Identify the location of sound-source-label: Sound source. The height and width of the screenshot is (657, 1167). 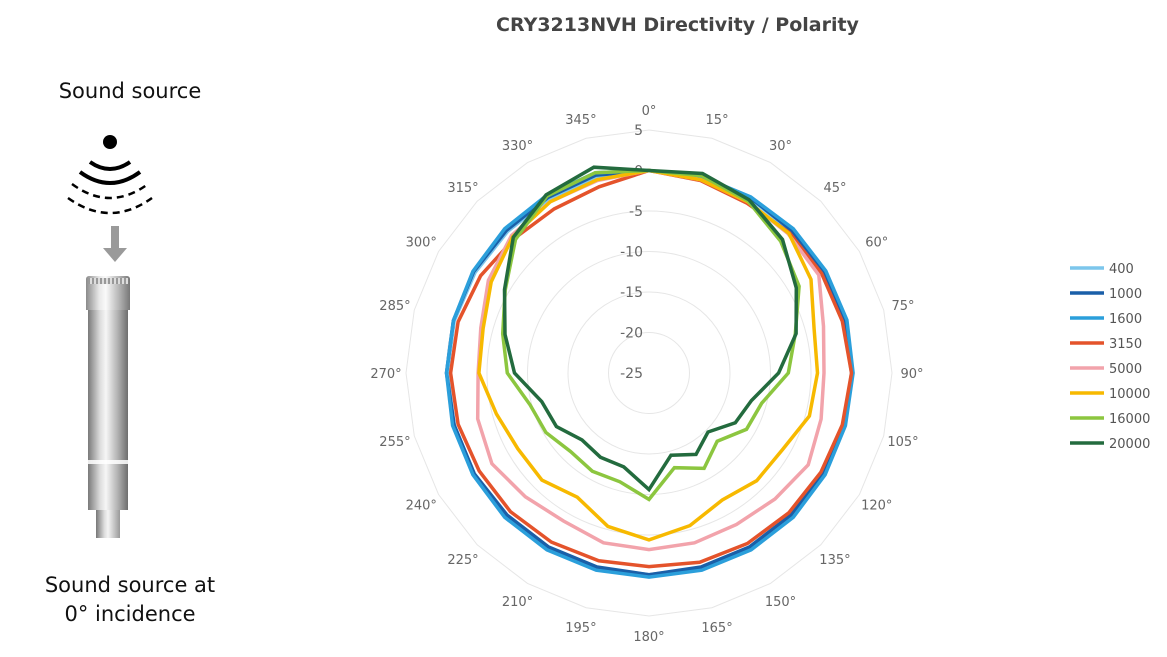
(130, 91).